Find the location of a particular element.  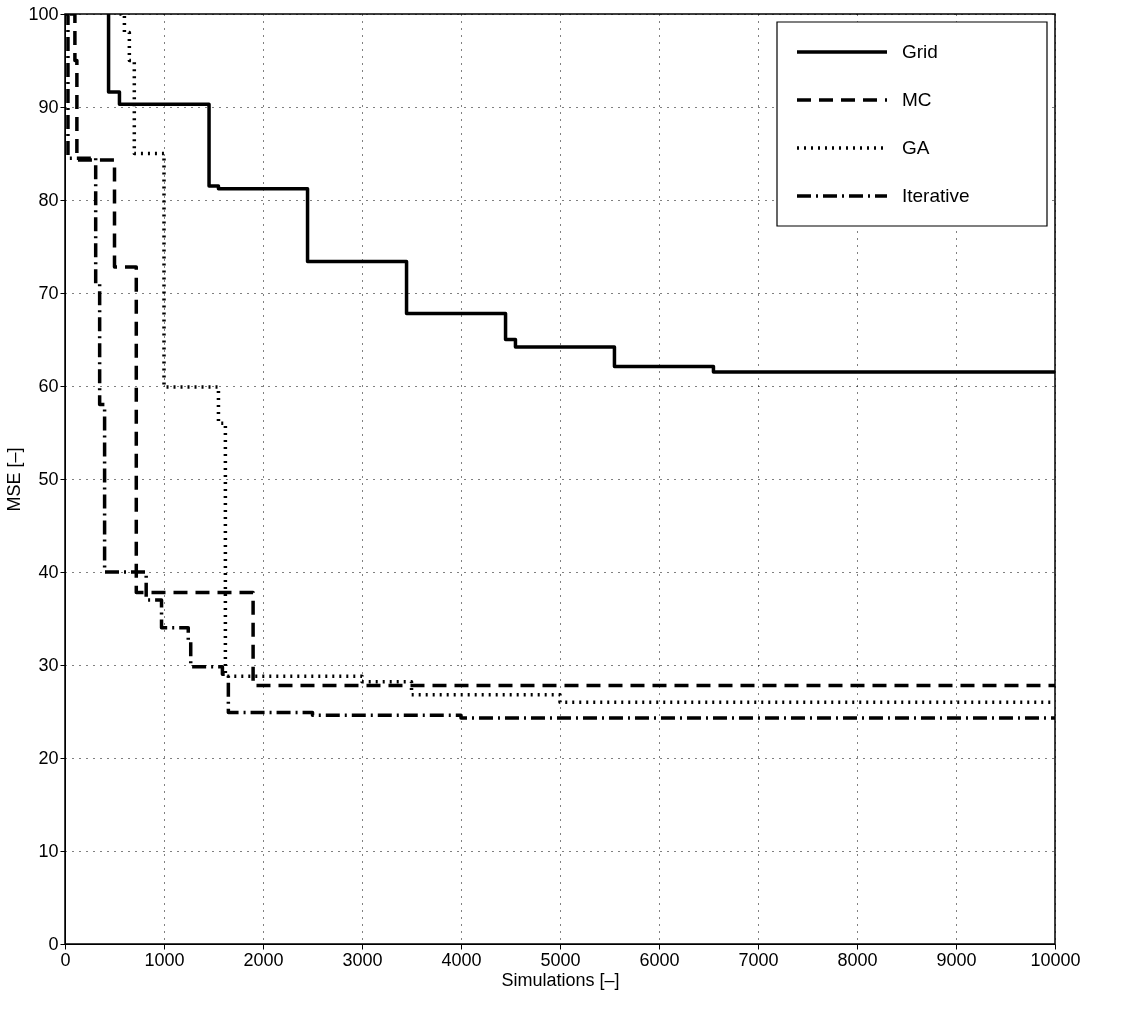

x-tick-label: 1000 is located at coordinates (164, 959).